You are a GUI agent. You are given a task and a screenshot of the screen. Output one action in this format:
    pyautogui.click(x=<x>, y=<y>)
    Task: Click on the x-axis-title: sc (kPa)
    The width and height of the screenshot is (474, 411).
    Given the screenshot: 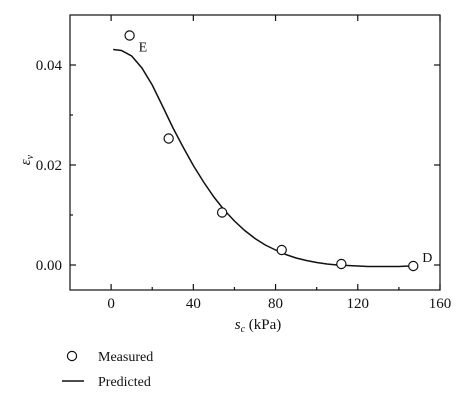 What is the action you would take?
    pyautogui.click(x=258, y=326)
    